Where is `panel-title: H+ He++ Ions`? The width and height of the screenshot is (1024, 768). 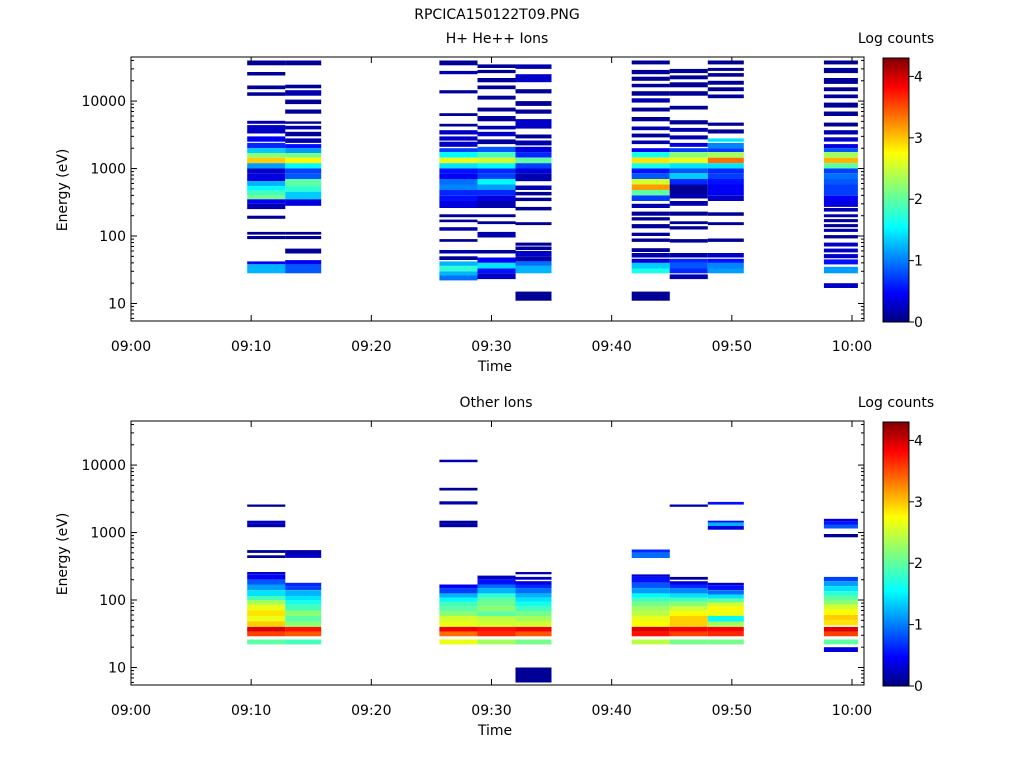
panel-title: H+ He++ Ions is located at coordinates (497, 39).